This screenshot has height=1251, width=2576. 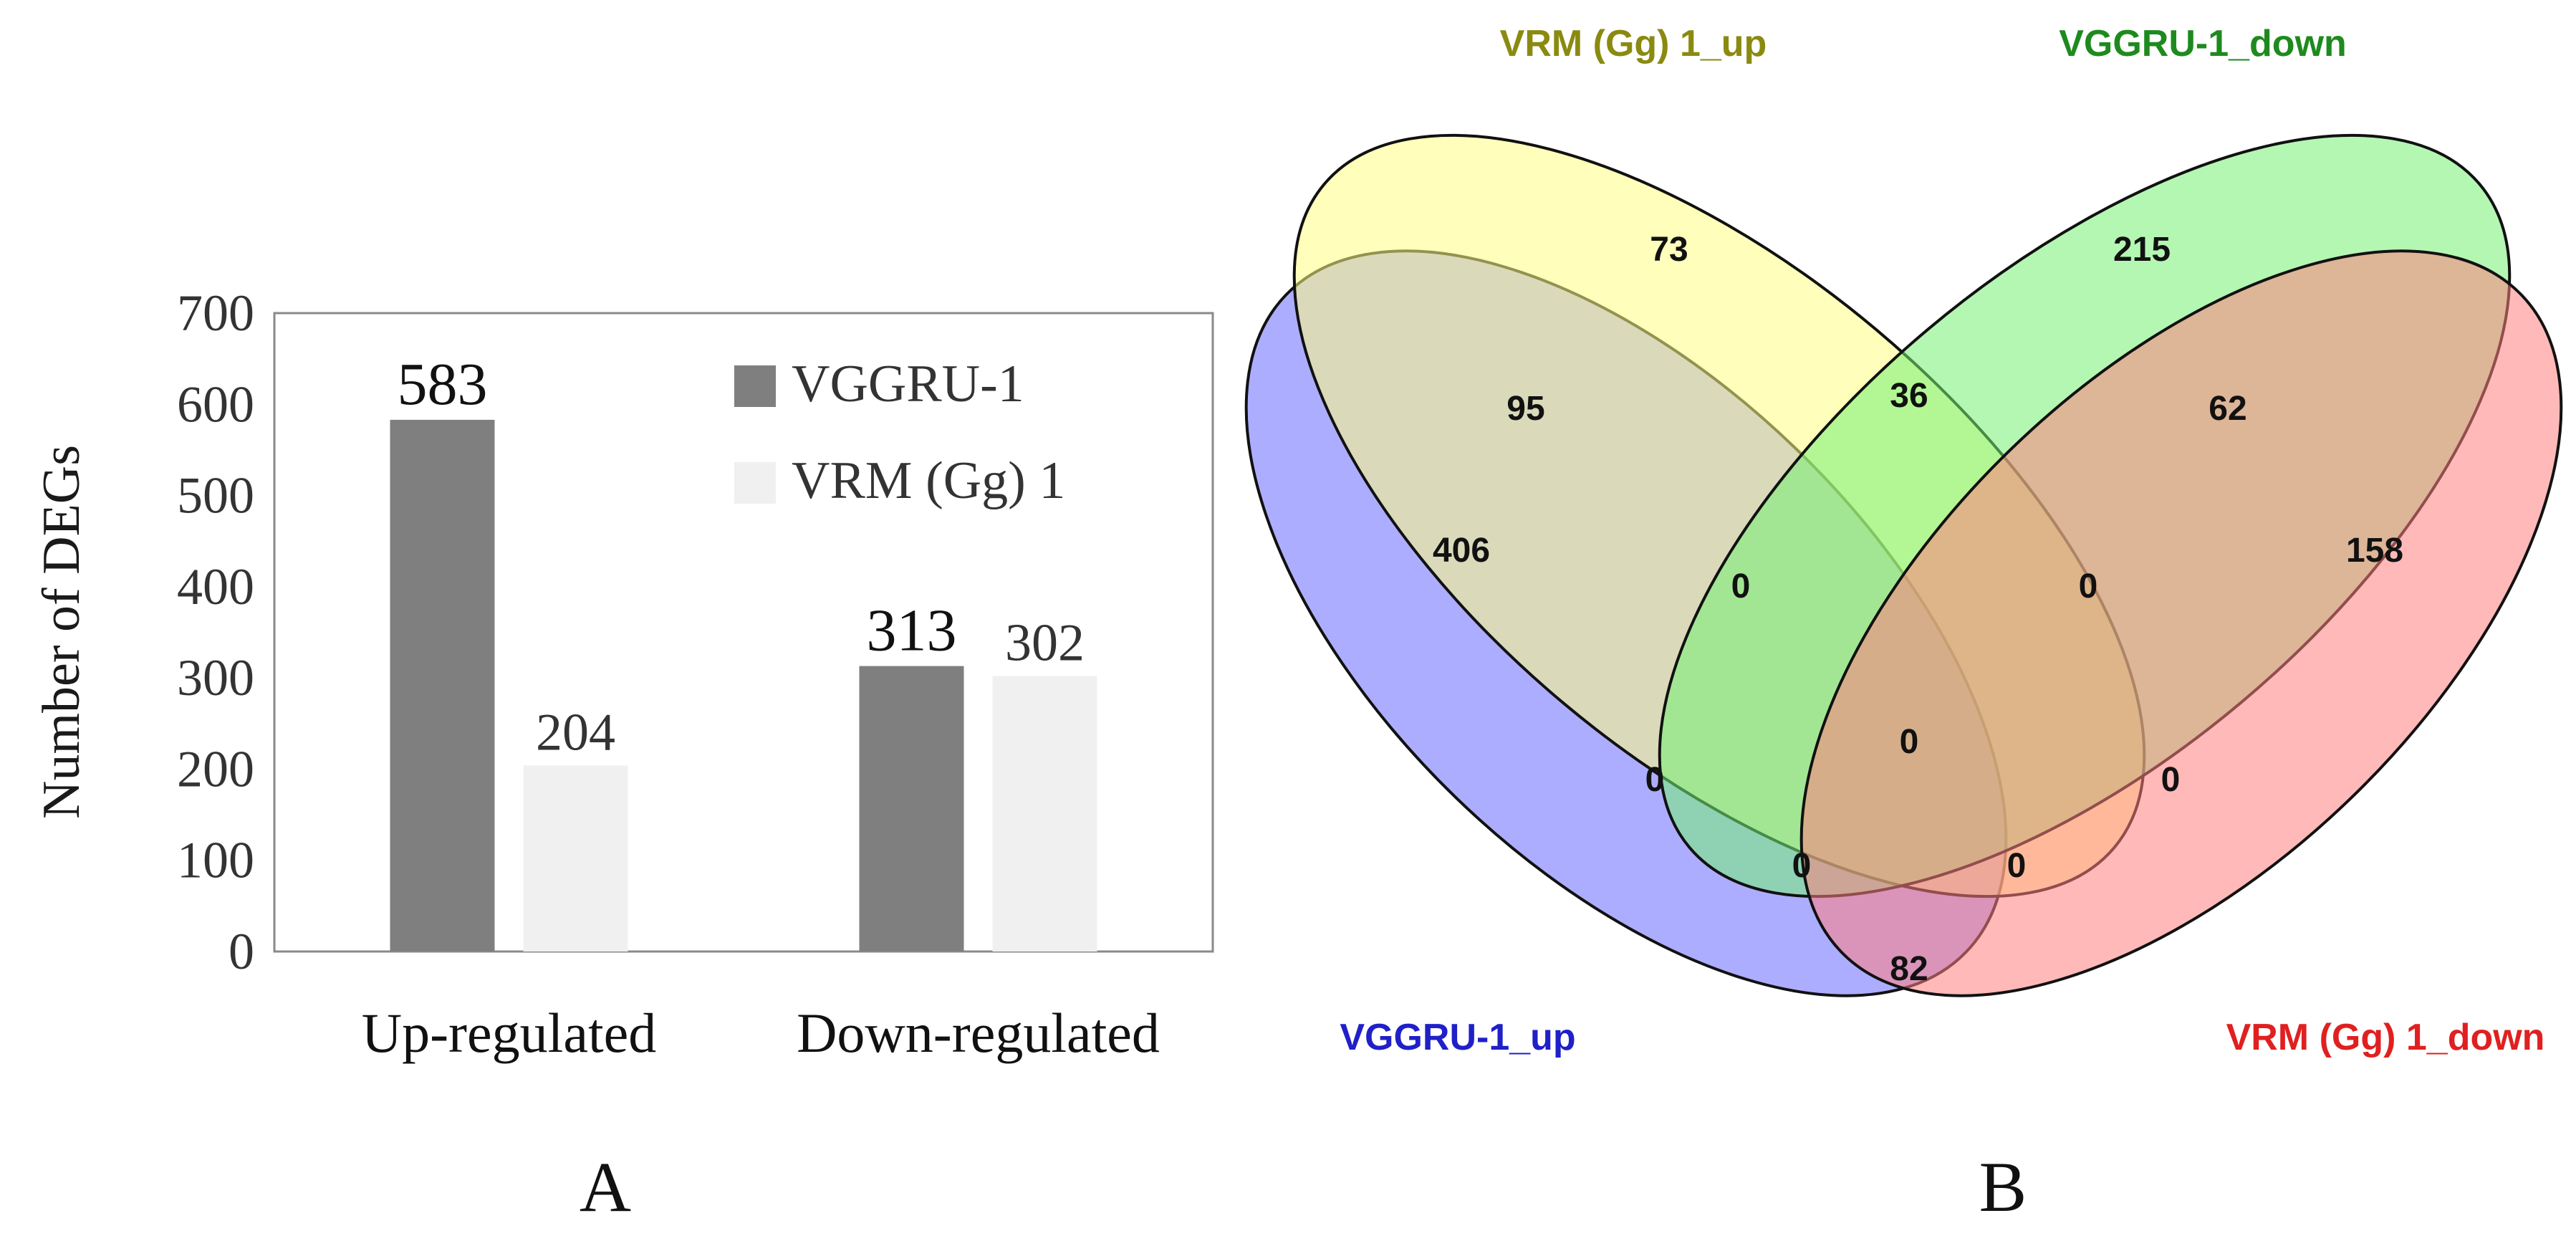 What do you see at coordinates (912, 631) in the screenshot?
I see `bar-value-label: 313` at bounding box center [912, 631].